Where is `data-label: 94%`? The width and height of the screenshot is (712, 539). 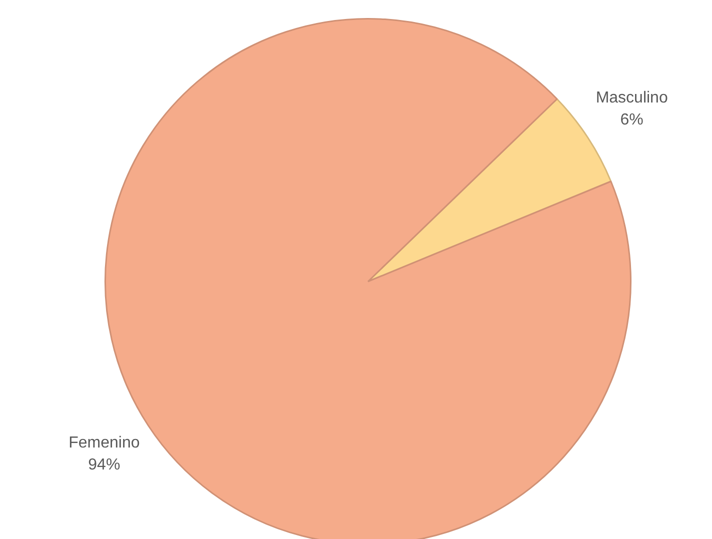 data-label: 94% is located at coordinates (104, 465).